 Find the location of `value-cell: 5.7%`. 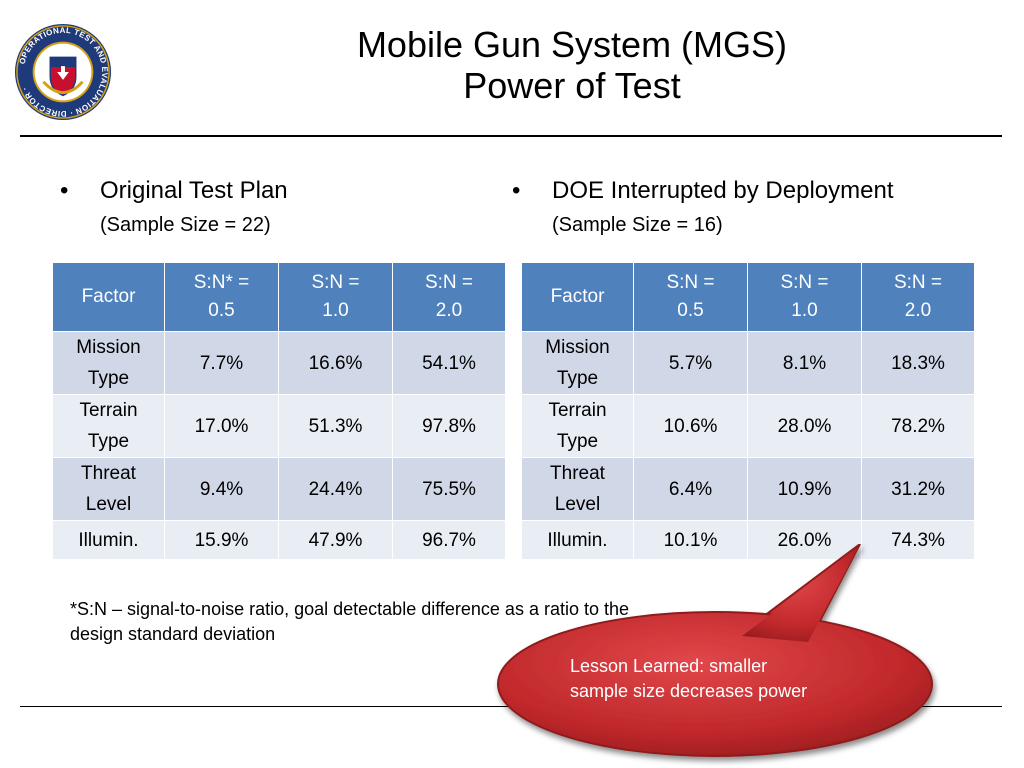

value-cell: 5.7% is located at coordinates (690, 363).